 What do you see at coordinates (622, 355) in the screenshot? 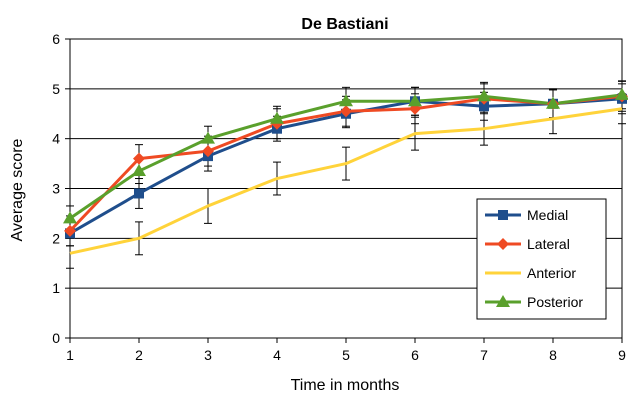
I see `x-tick-label: 9` at bounding box center [622, 355].